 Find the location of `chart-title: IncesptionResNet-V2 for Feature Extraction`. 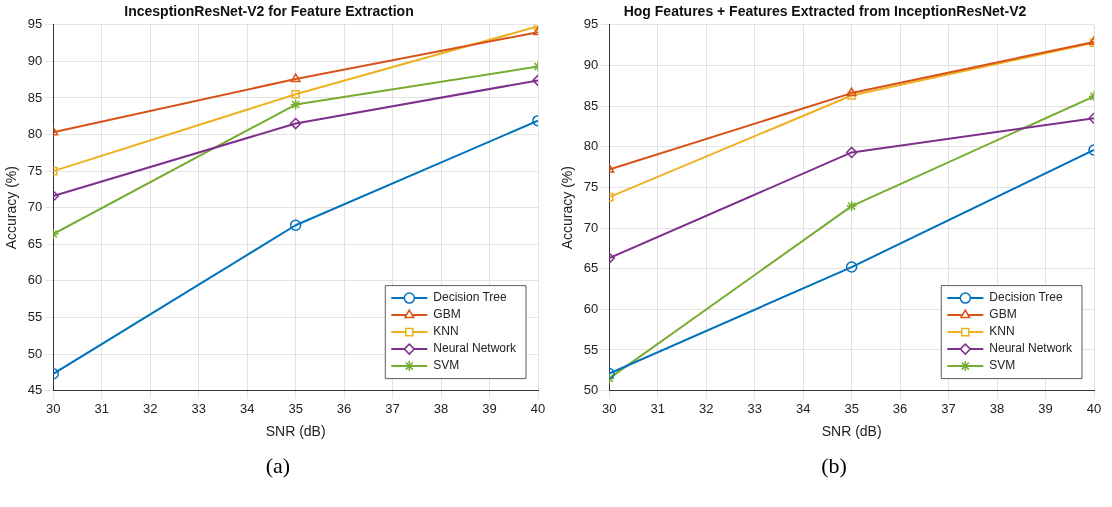

chart-title: IncesptionResNet-V2 for Feature Extraction is located at coordinates (269, 11).